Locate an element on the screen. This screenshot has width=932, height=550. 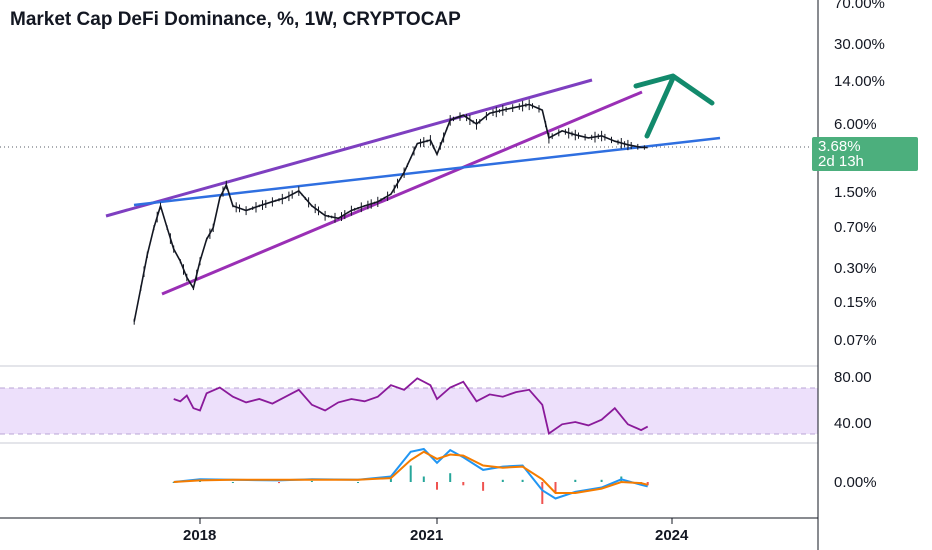
macd-series is located at coordinates (410, 475).